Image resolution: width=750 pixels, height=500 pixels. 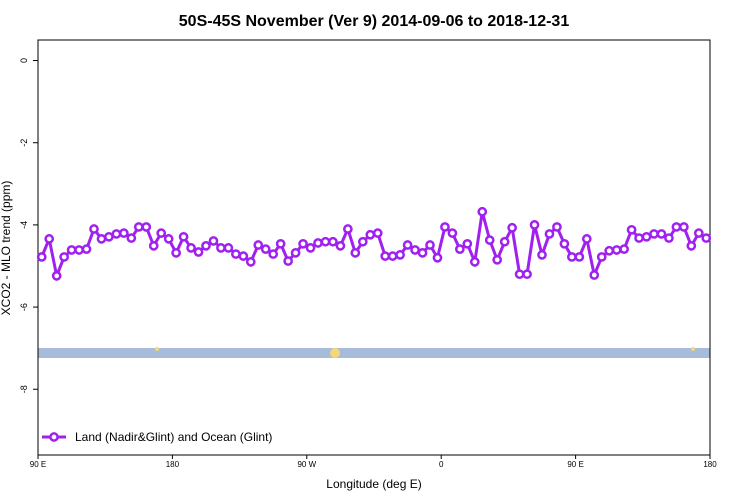 I want to click on x-tick-label: 0, so click(x=441, y=464).